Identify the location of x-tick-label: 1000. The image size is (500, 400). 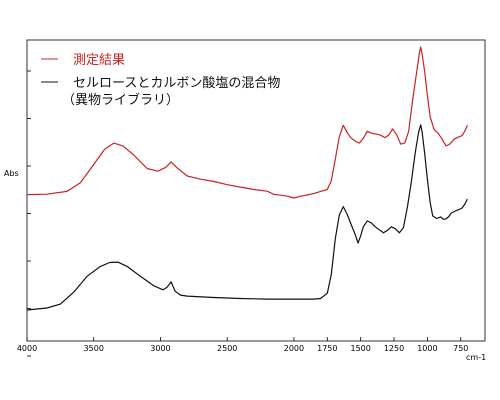
(427, 348).